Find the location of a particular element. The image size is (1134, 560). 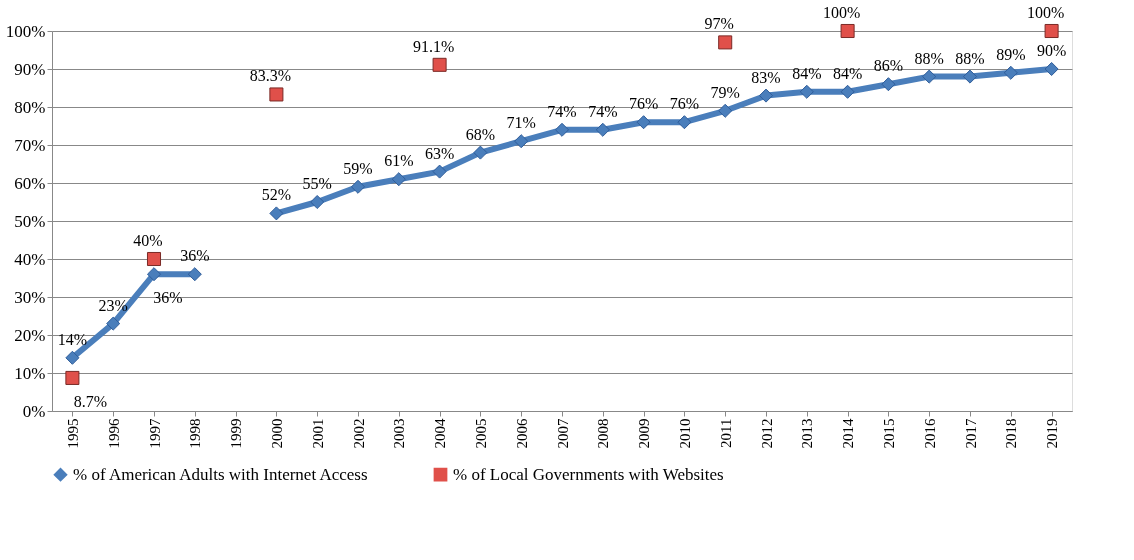

data-label: 97% is located at coordinates (719, 24).